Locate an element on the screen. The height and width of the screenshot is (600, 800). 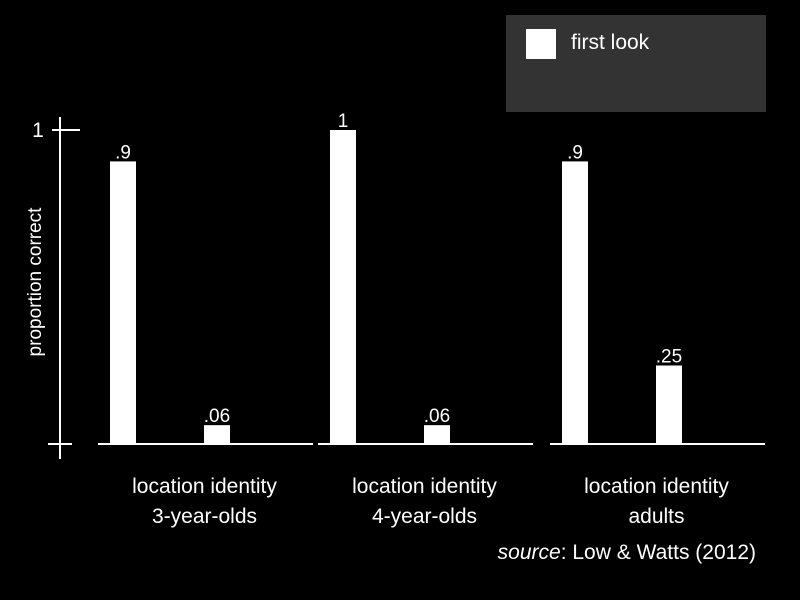
legend-swatch-first-look is located at coordinates (541, 44).